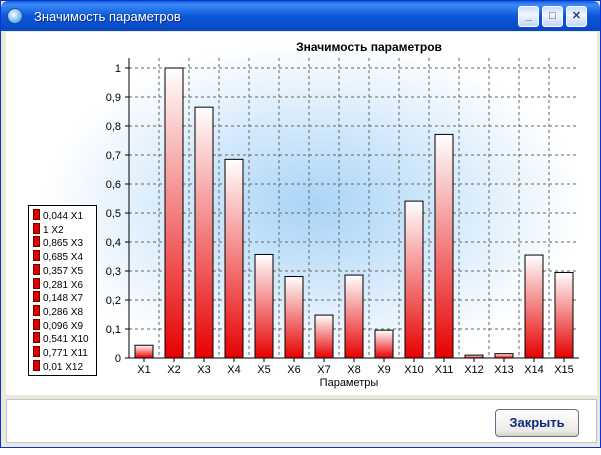 The image size is (601, 455). Describe the element at coordinates (113, 301) in the screenshot. I see `tick-label-y: 0,2` at that location.